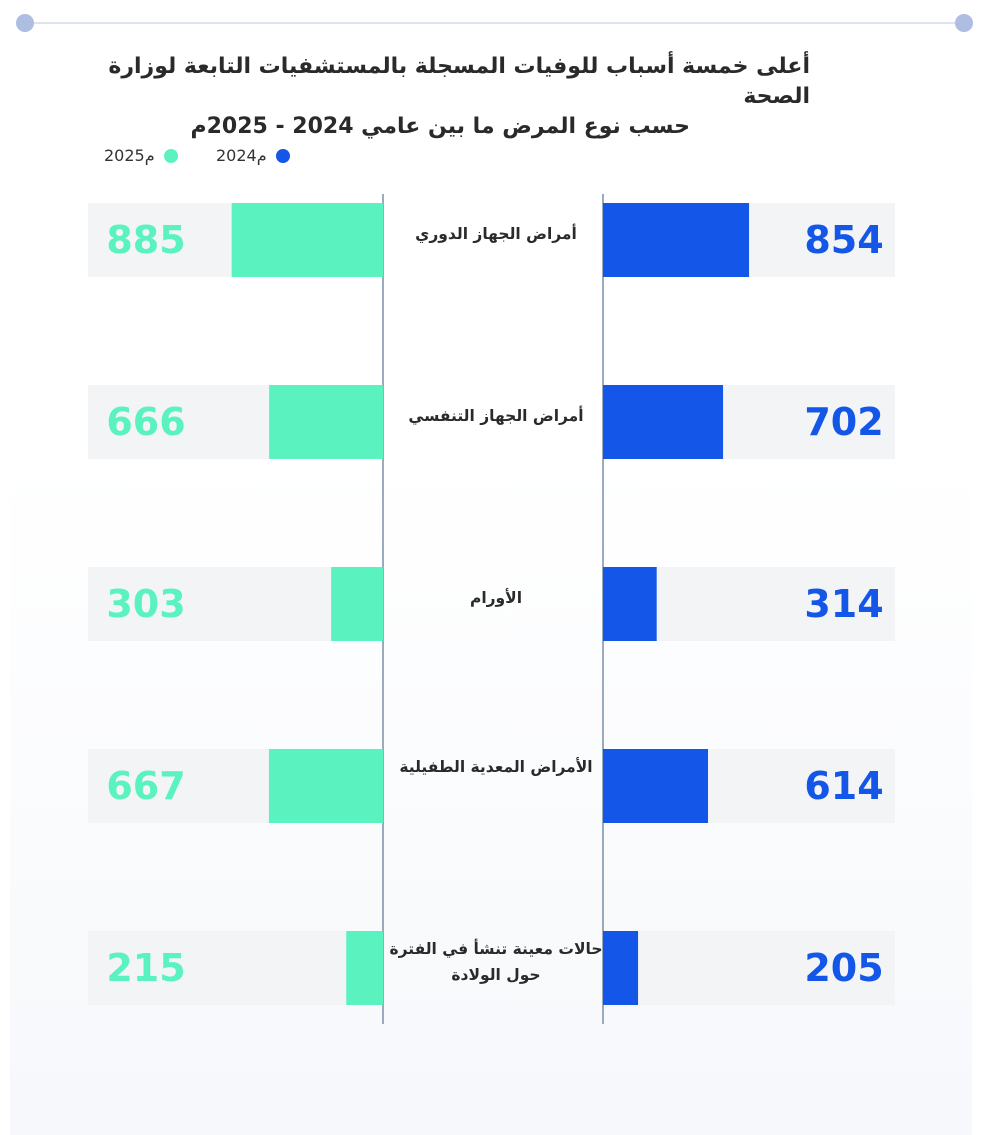 Image resolution: width=1000 pixels, height=1135 pixels. What do you see at coordinates (843, 604) in the screenshot?
I see `value-label-2024-3: 314` at bounding box center [843, 604].